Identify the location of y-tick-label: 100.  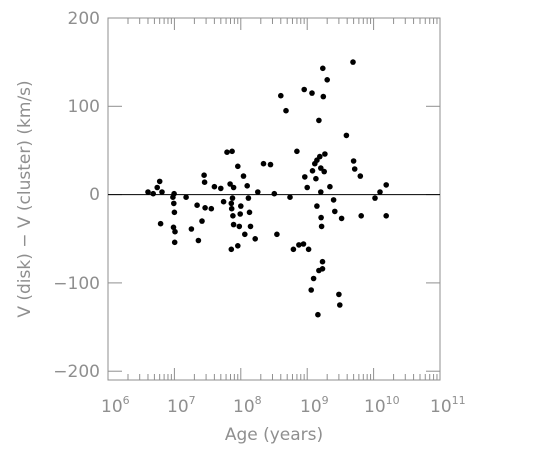
(84, 107).